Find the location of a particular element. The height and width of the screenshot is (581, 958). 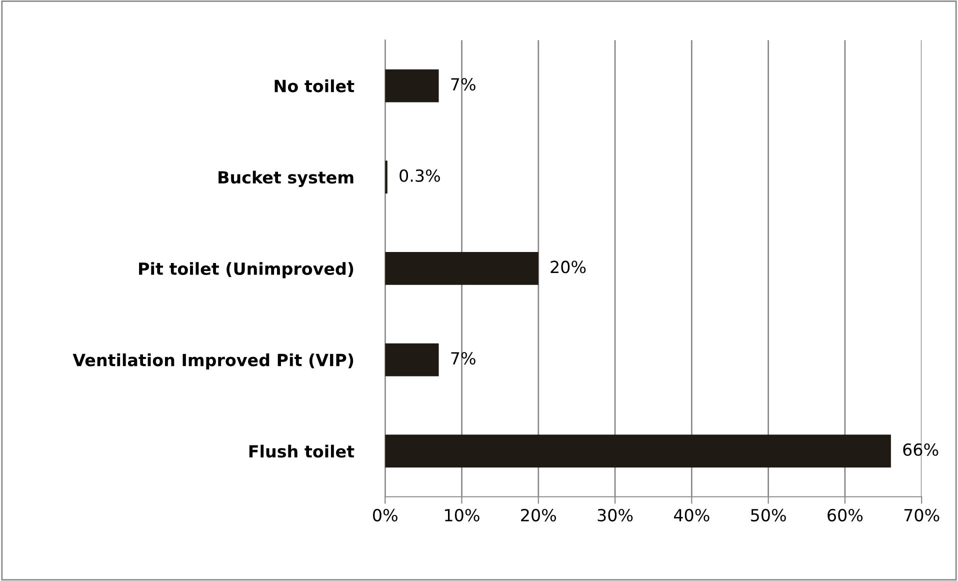

x-tick-label: 0% is located at coordinates (385, 515).